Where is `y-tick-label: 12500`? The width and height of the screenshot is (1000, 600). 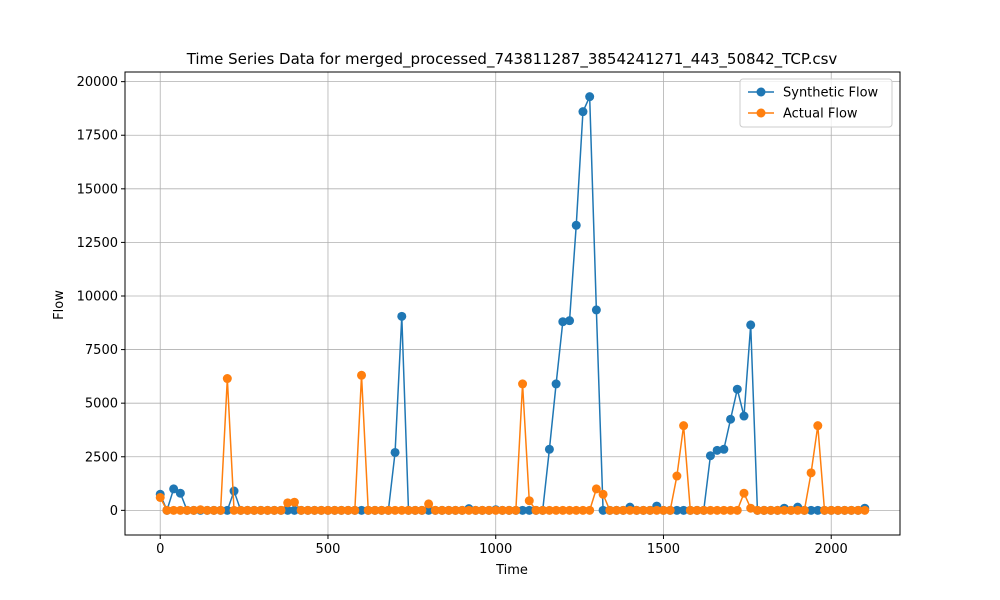
y-tick-label: 12500 is located at coordinates (97, 243).